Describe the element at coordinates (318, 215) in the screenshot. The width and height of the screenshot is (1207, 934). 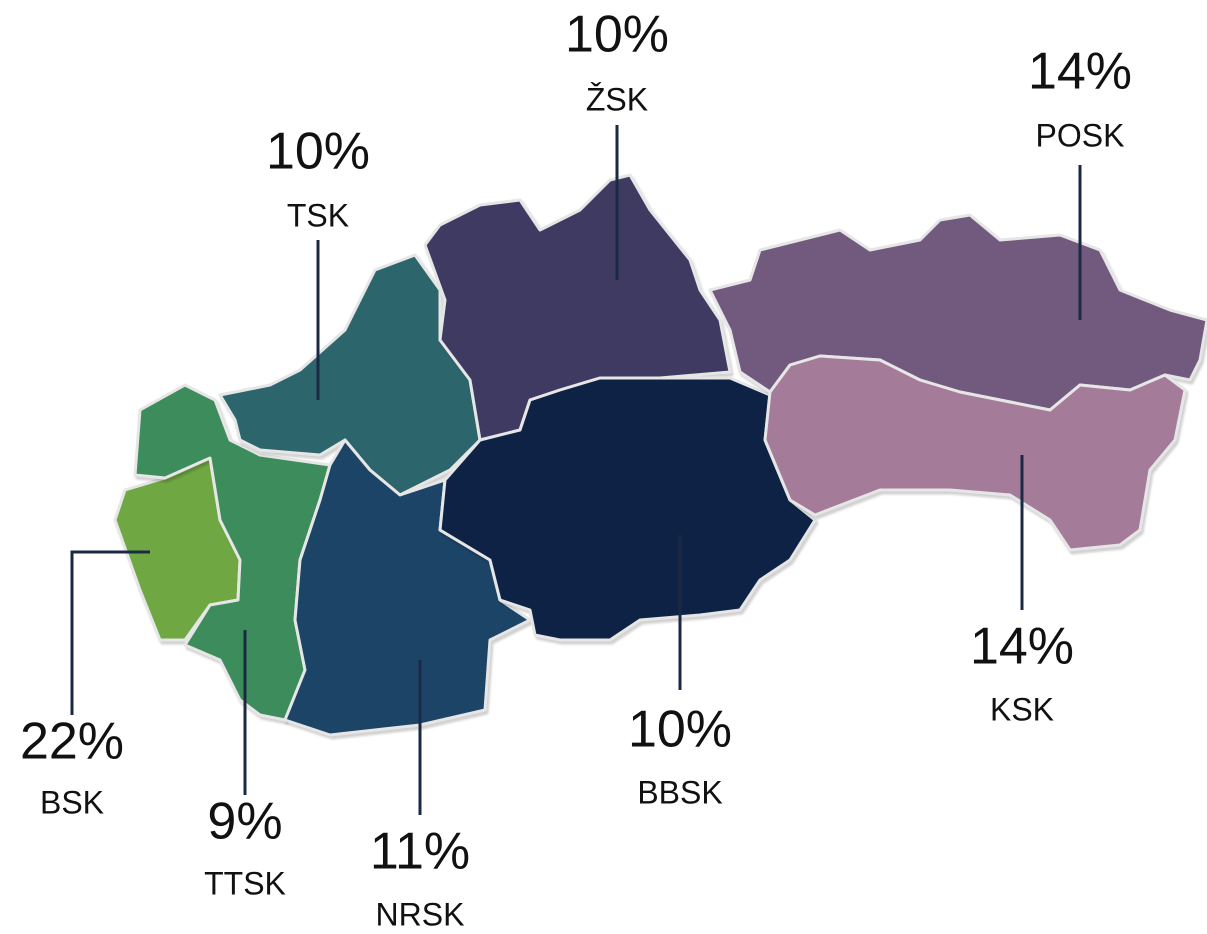
I see `region-label: TSK` at that location.